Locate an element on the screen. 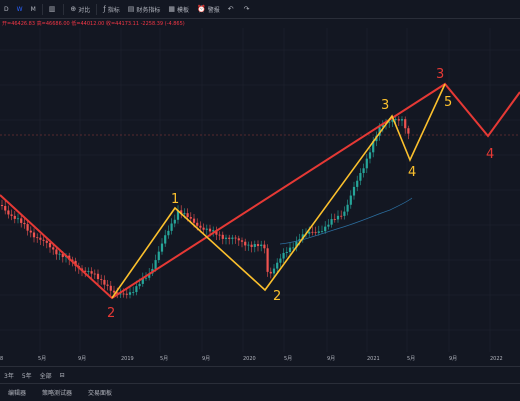 Image resolution: width=520 pixels, height=401 pixels. bar-style-icon: ▥ is located at coordinates (52, 9).